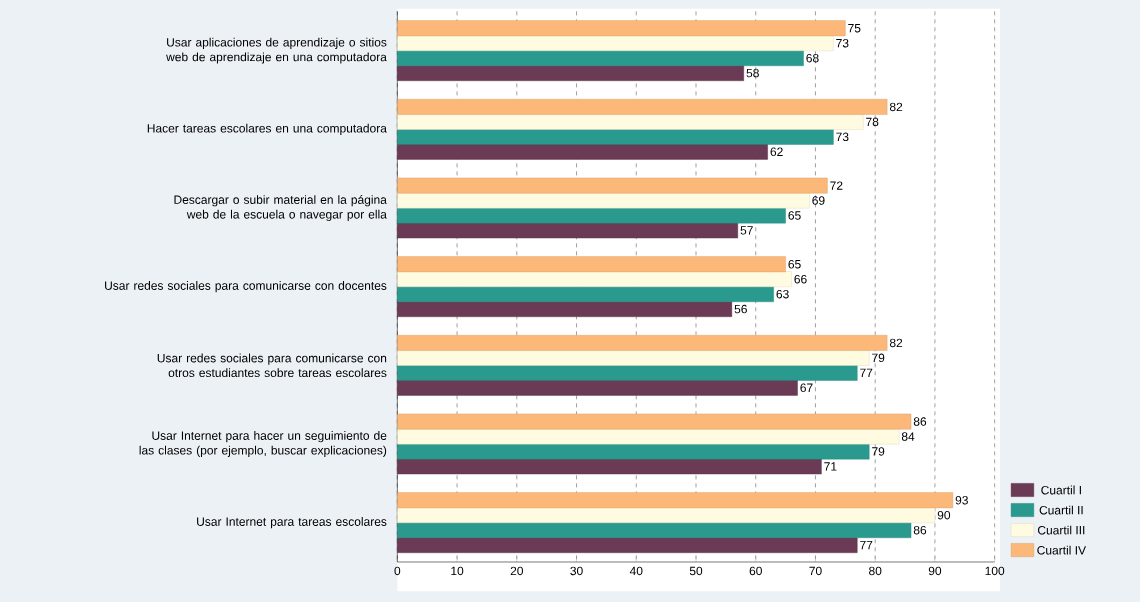  Describe the element at coordinates (517, 571) in the screenshot. I see `x-tick-label: 20` at that location.